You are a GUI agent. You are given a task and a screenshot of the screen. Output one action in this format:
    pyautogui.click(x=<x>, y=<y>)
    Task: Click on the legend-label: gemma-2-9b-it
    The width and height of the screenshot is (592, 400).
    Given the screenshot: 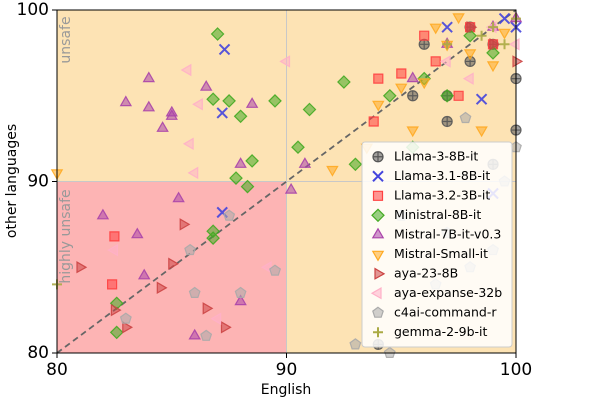 What is the action you would take?
    pyautogui.click(x=440, y=331)
    